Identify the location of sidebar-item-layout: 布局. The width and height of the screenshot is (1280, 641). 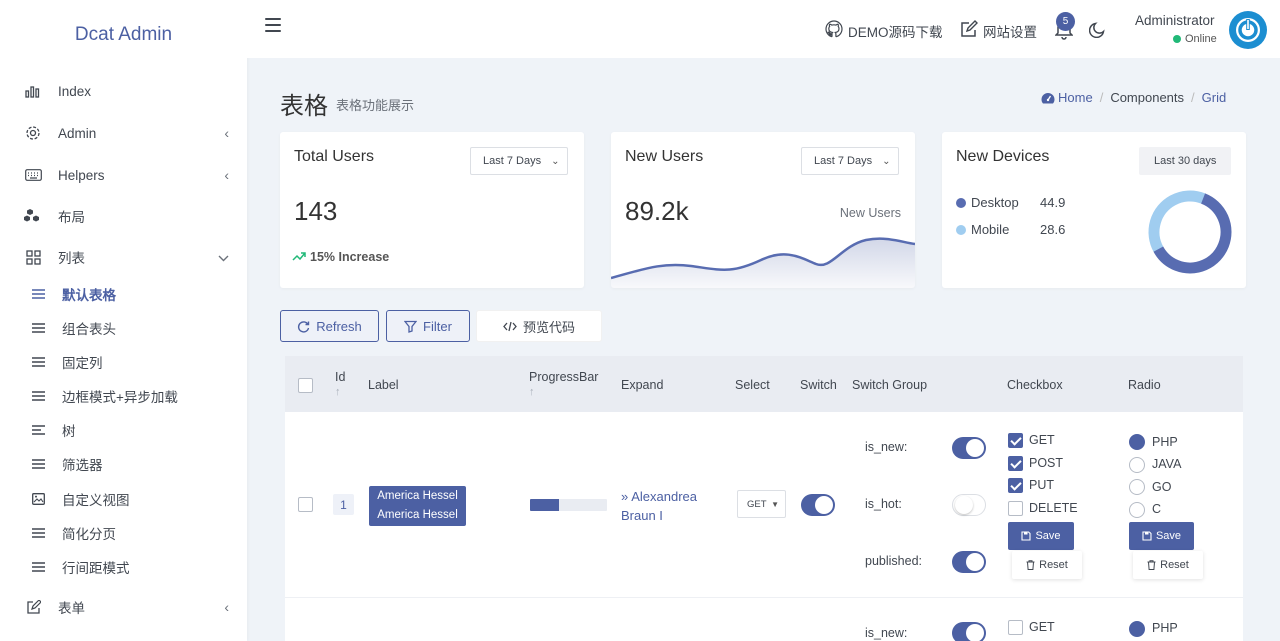
(123, 216).